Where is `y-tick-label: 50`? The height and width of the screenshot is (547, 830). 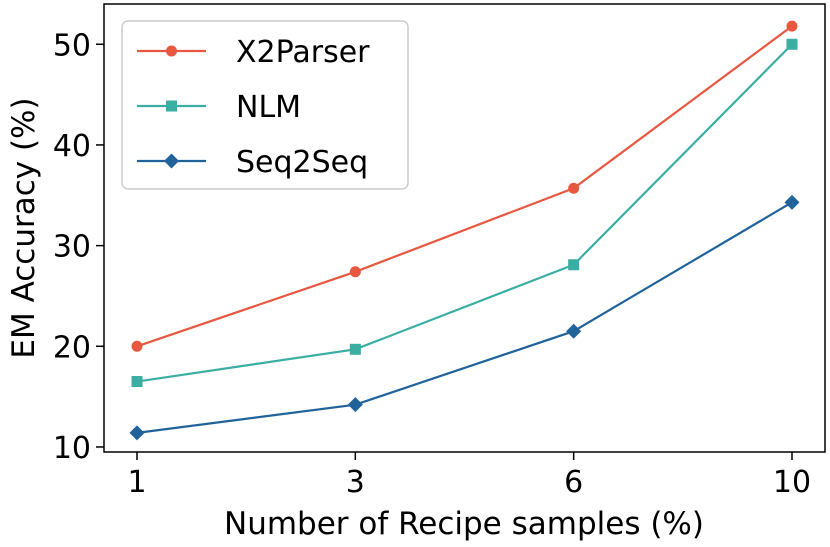
y-tick-label: 50 is located at coordinates (72, 45).